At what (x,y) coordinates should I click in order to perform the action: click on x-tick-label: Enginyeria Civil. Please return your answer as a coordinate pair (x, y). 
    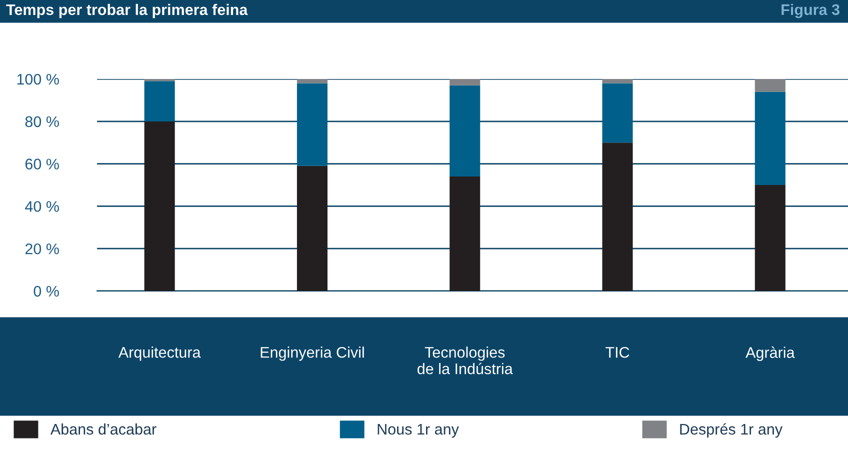
    Looking at the image, I should click on (312, 353).